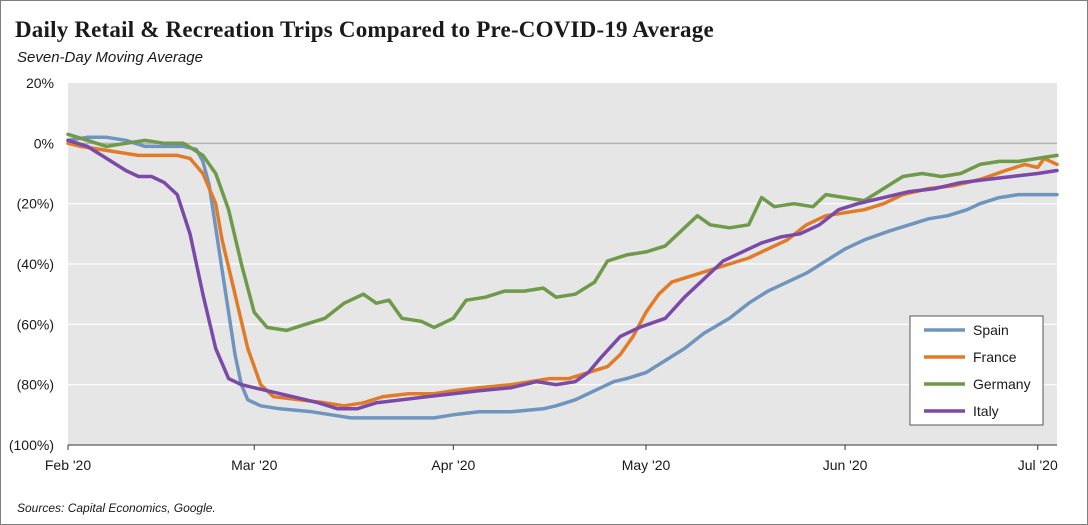  What do you see at coordinates (995, 357) in the screenshot?
I see `legend-label-france: France` at bounding box center [995, 357].